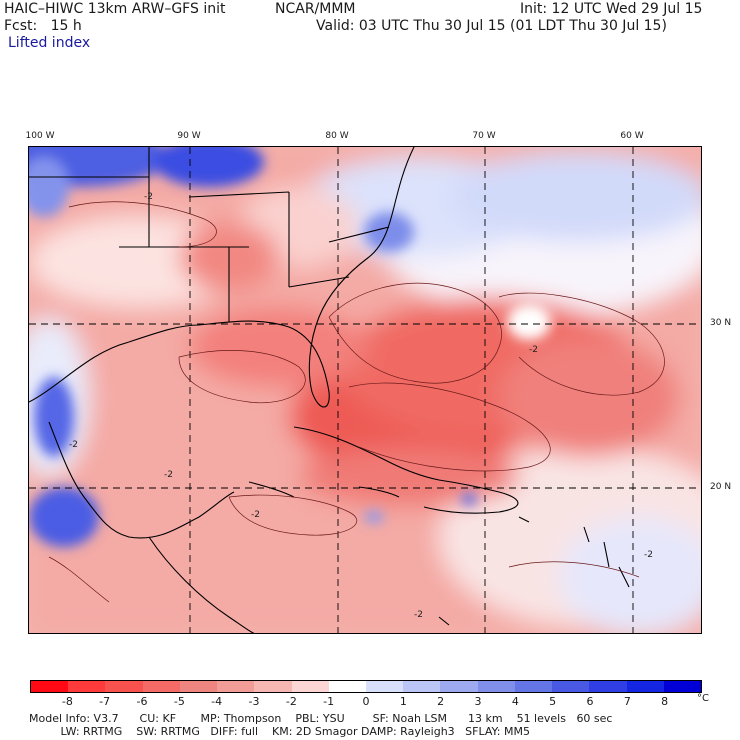 The image size is (740, 740). What do you see at coordinates (611, 9) in the screenshot?
I see `init-time: Init: 12 UTC Wed 29 Jul 15` at bounding box center [611, 9].